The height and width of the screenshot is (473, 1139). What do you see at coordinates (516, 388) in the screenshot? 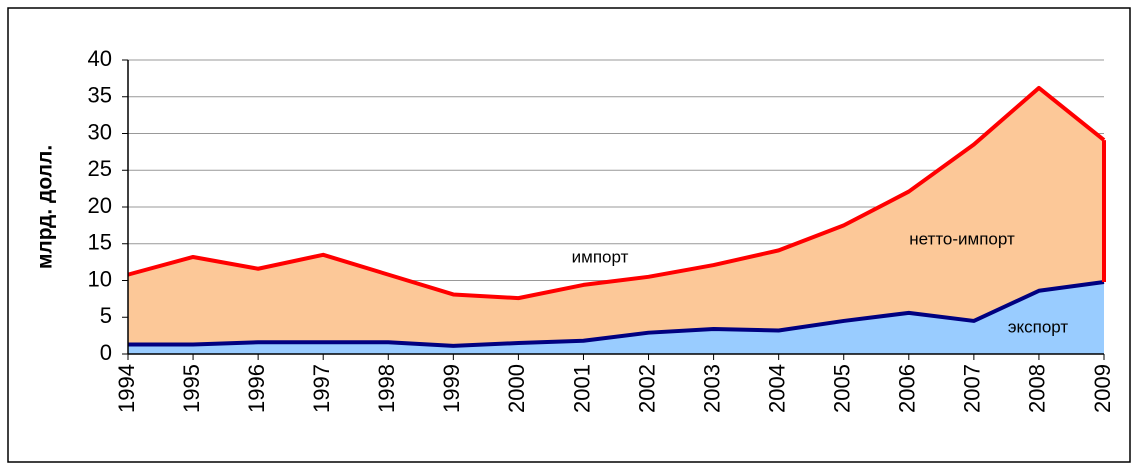
I see `x-tick-label: 2000` at bounding box center [516, 388].